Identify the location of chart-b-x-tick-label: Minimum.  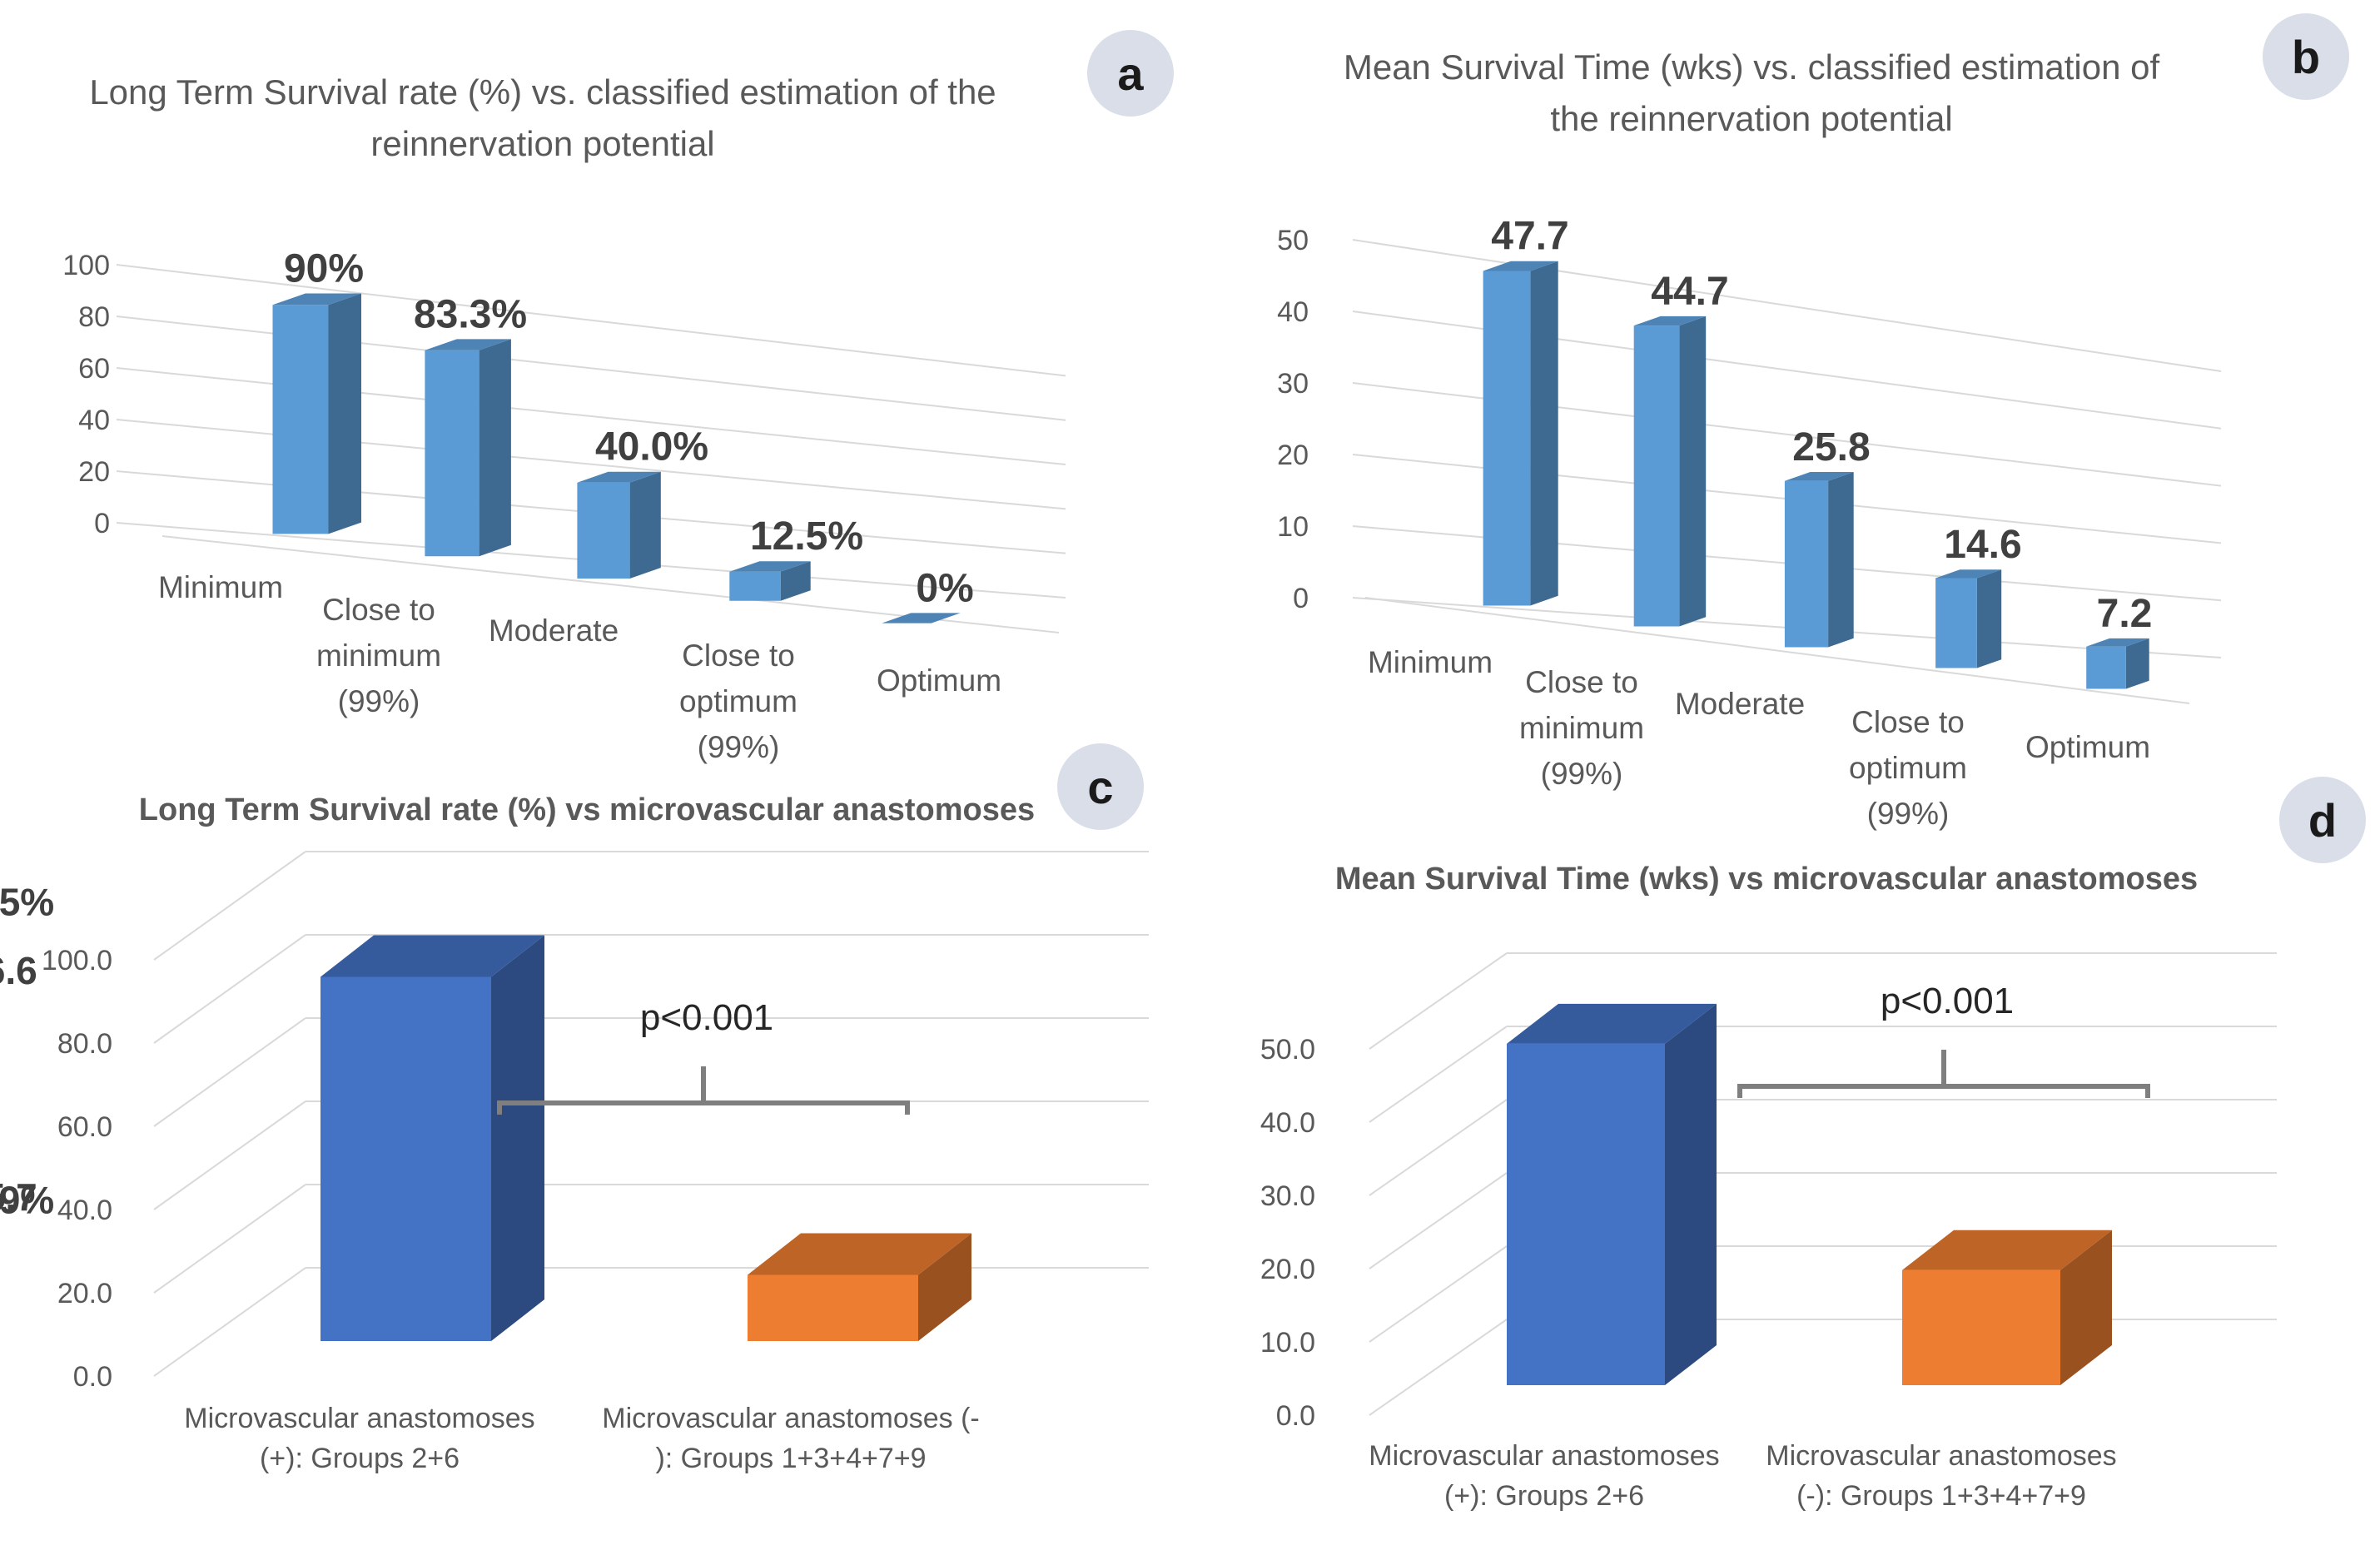
(1430, 662).